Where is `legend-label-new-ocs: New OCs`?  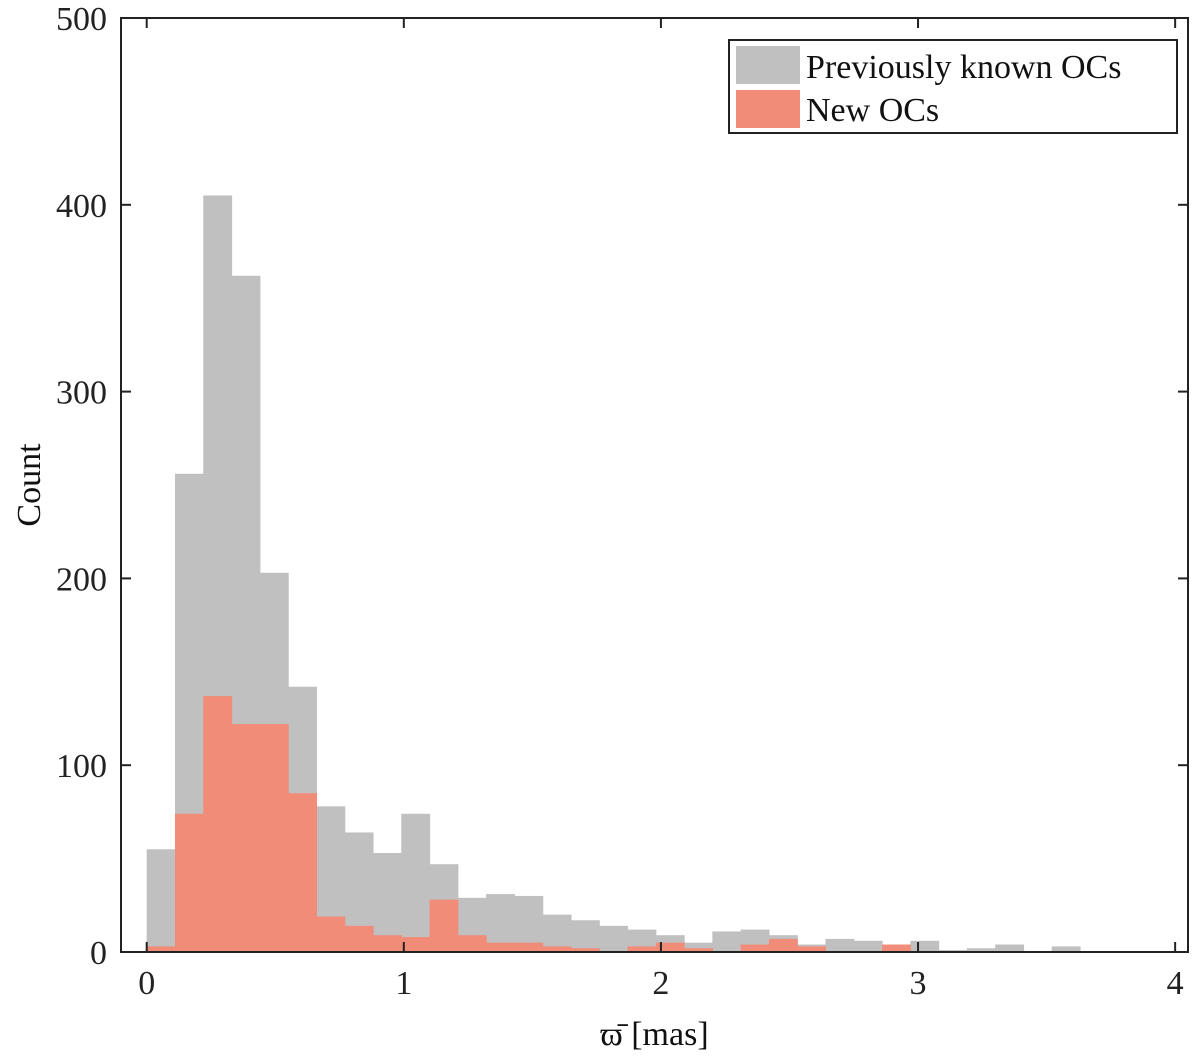 legend-label-new-ocs: New OCs is located at coordinates (872, 110).